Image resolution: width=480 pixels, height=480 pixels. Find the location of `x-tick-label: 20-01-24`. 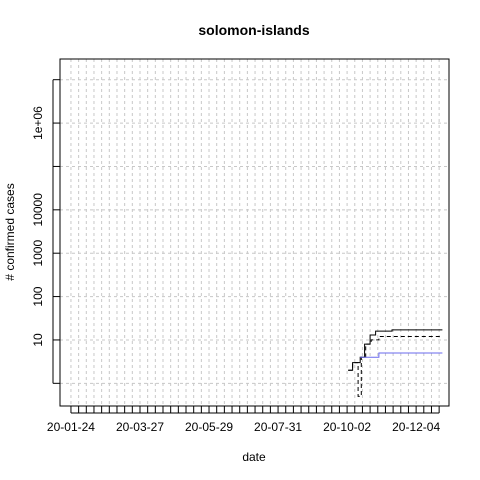

x-tick-label: 20-01-24 is located at coordinates (71, 427).